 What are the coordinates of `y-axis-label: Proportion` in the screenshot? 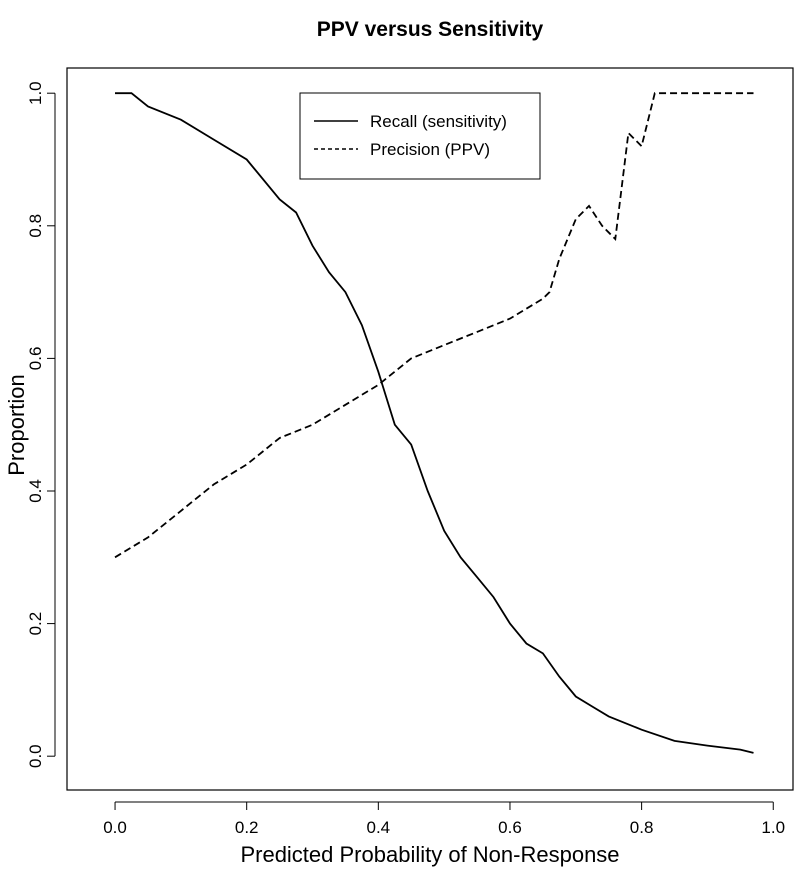 It's located at (16, 425).